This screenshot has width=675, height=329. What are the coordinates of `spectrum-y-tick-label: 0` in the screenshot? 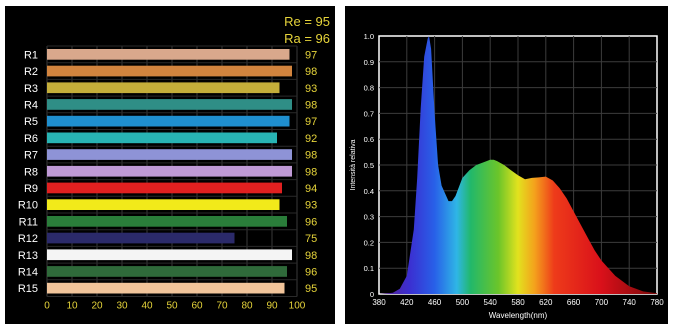 It's located at (372, 294).